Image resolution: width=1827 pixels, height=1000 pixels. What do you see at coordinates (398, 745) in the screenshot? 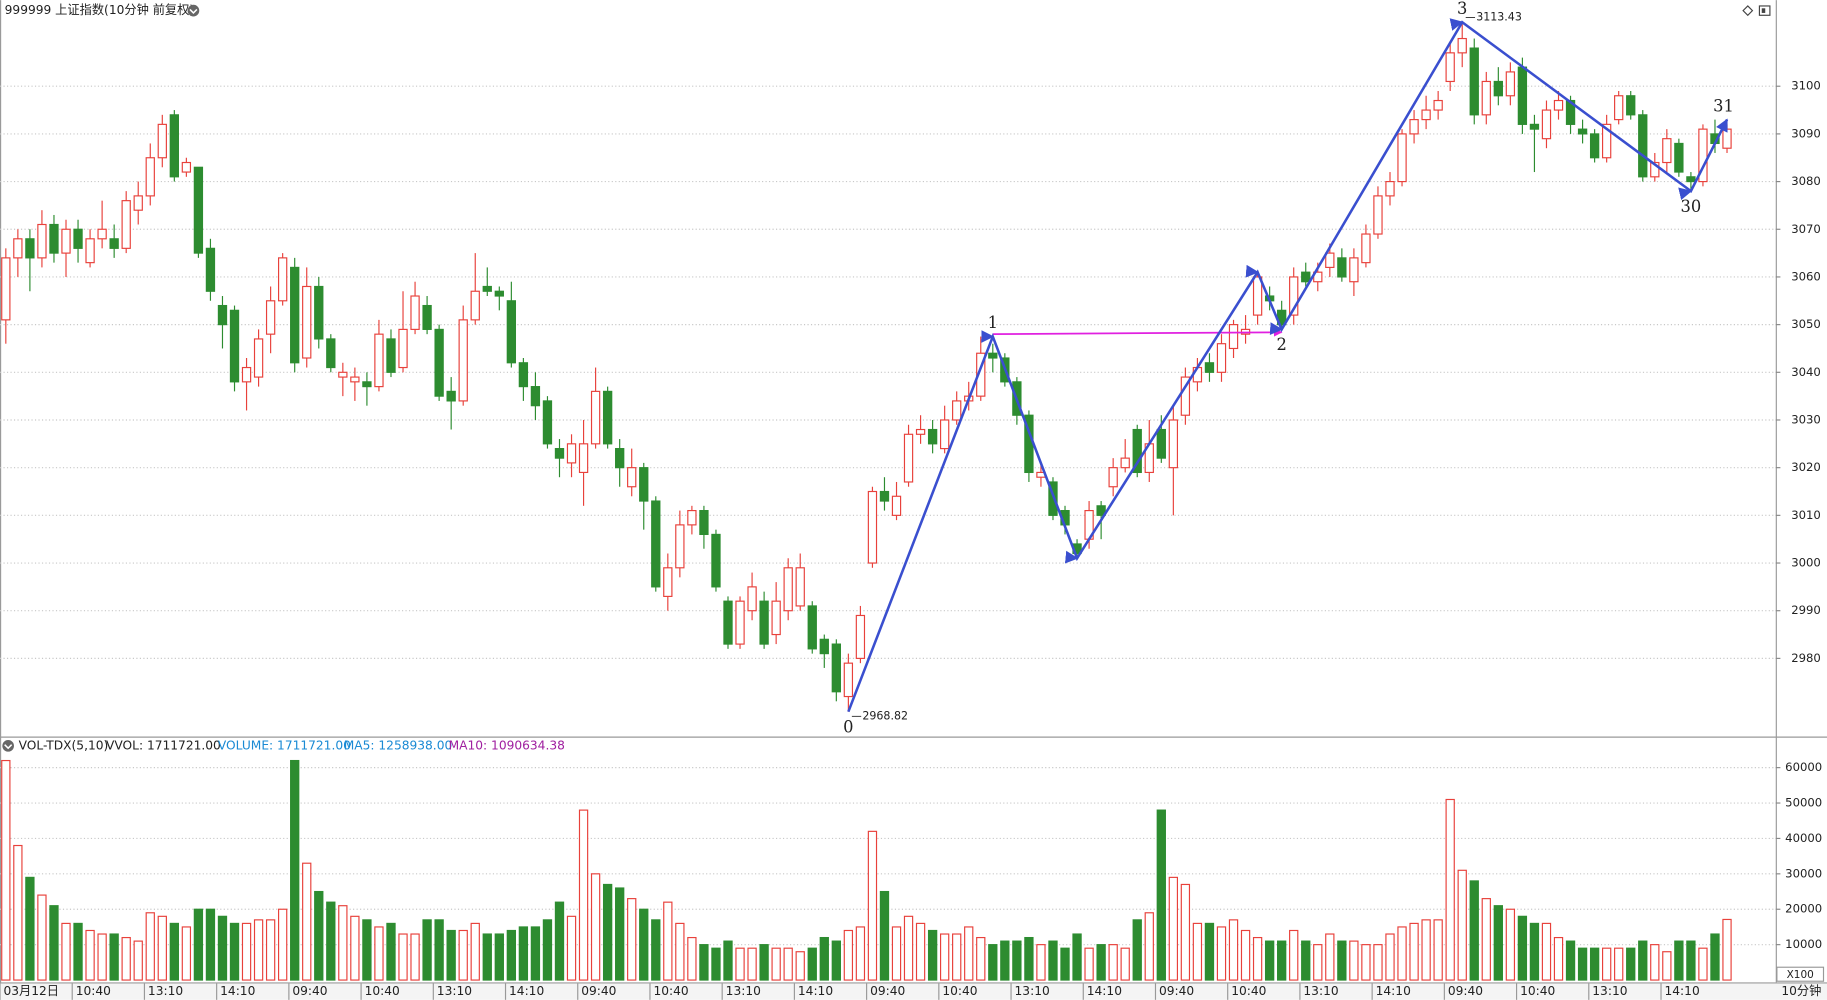
I see `volume-header: MA5: 1258938.00` at bounding box center [398, 745].